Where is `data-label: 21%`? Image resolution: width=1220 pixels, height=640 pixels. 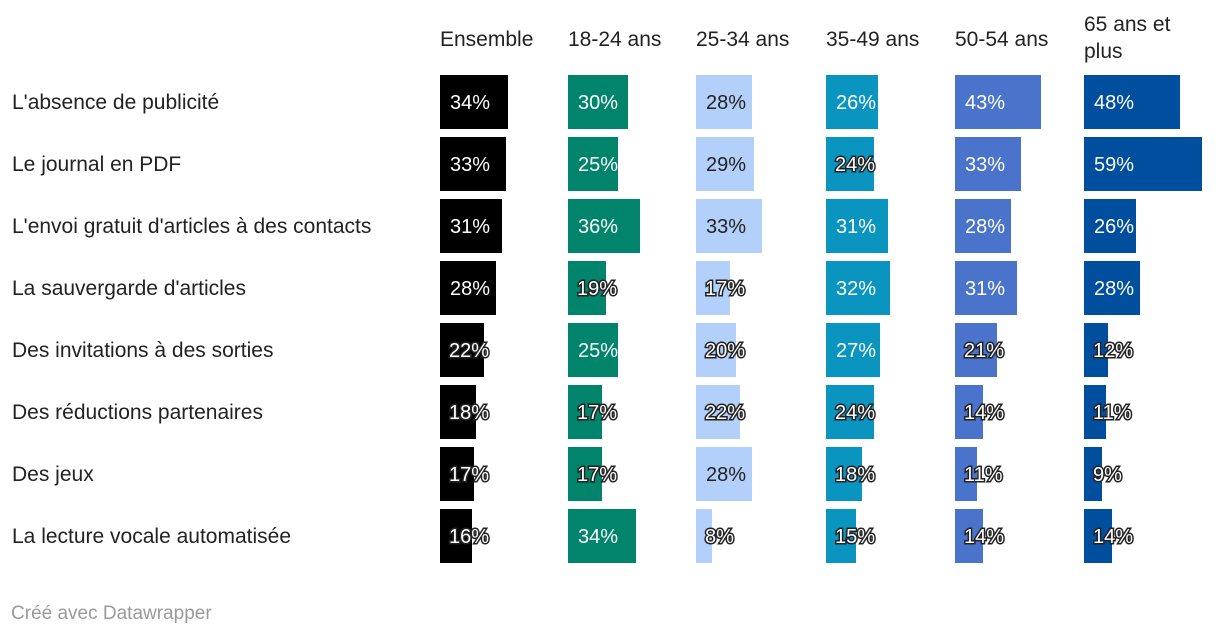
data-label: 21% is located at coordinates (984, 351).